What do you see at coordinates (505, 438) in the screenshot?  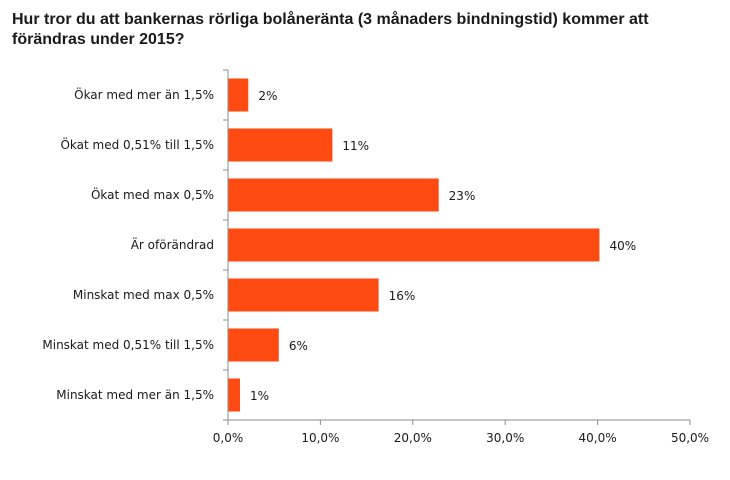 I see `x-tick-label: 30,0%` at bounding box center [505, 438].